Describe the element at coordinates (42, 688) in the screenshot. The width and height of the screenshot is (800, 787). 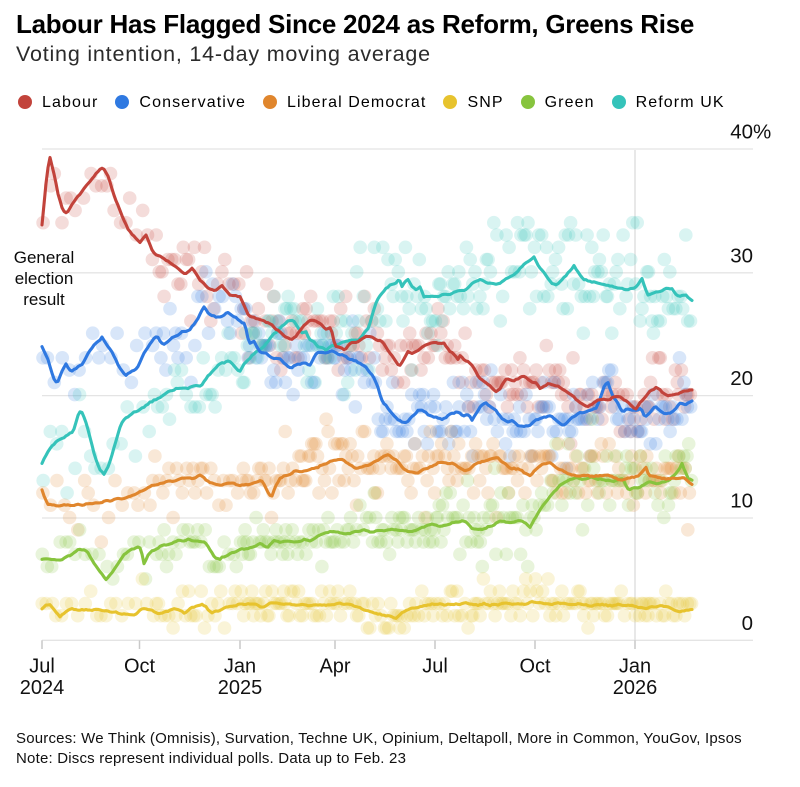
I see `svg-text: 2024` at that location.